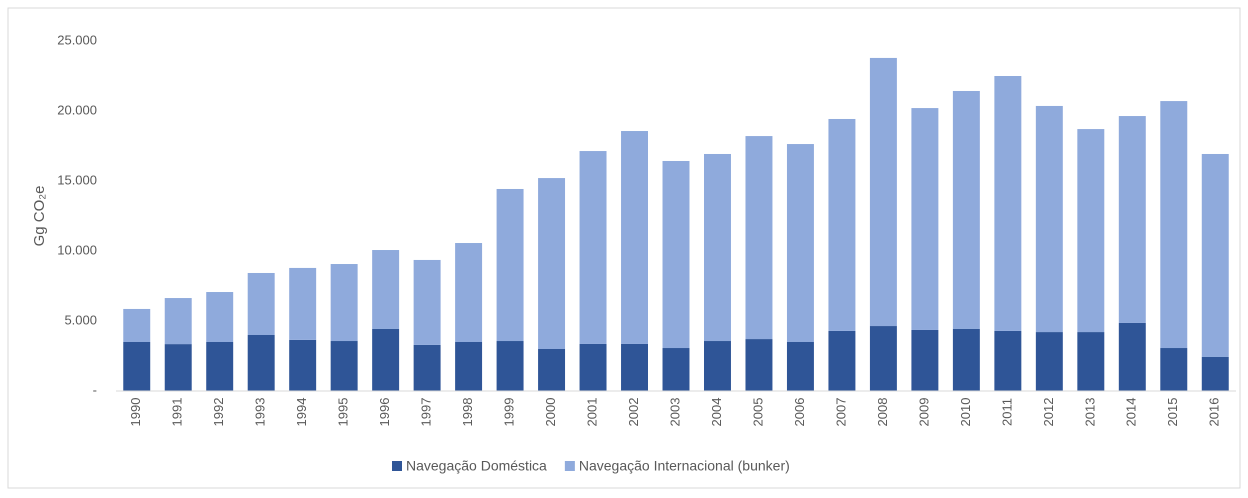 The height and width of the screenshot is (498, 1248). Describe the element at coordinates (1048, 412) in the screenshot. I see `x-tick-label: 2012` at that location.